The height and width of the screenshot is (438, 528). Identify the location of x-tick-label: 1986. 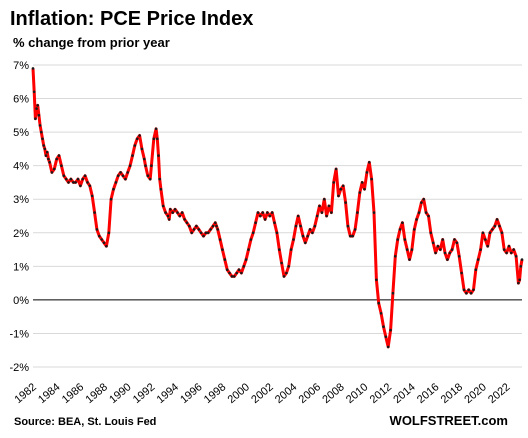
(73, 393).